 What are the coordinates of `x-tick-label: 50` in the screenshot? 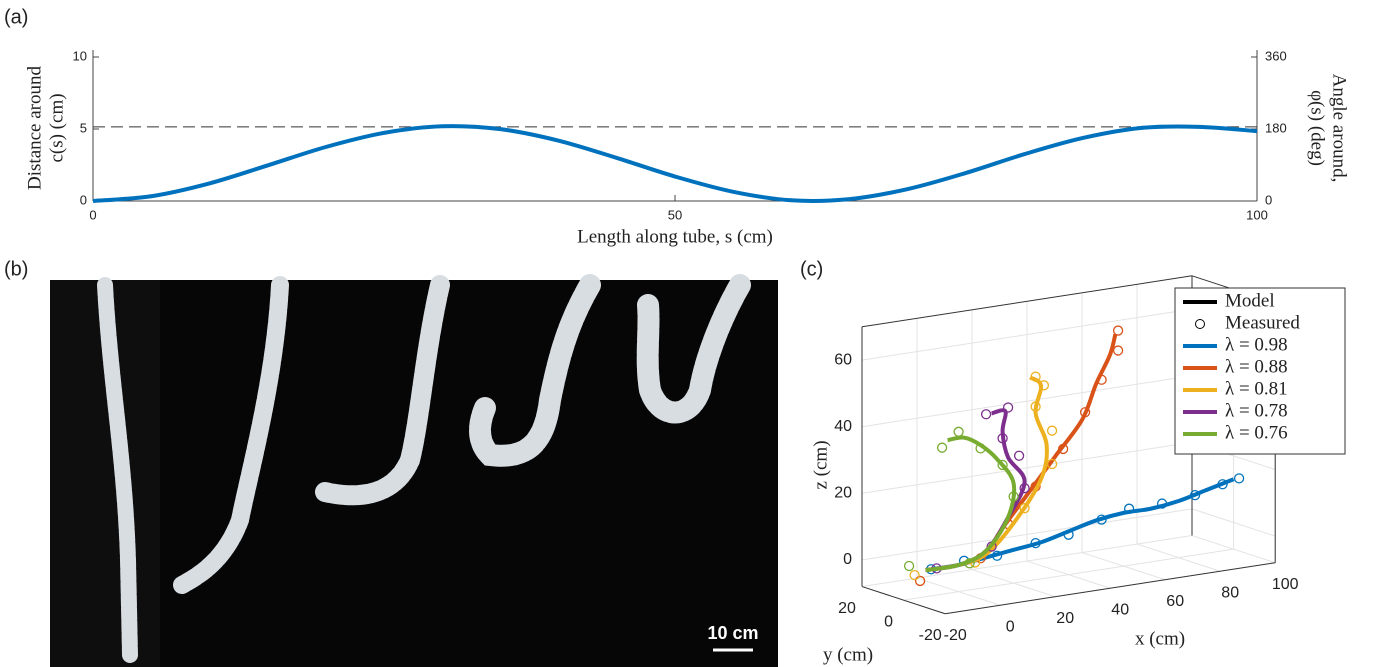 It's located at (675, 214).